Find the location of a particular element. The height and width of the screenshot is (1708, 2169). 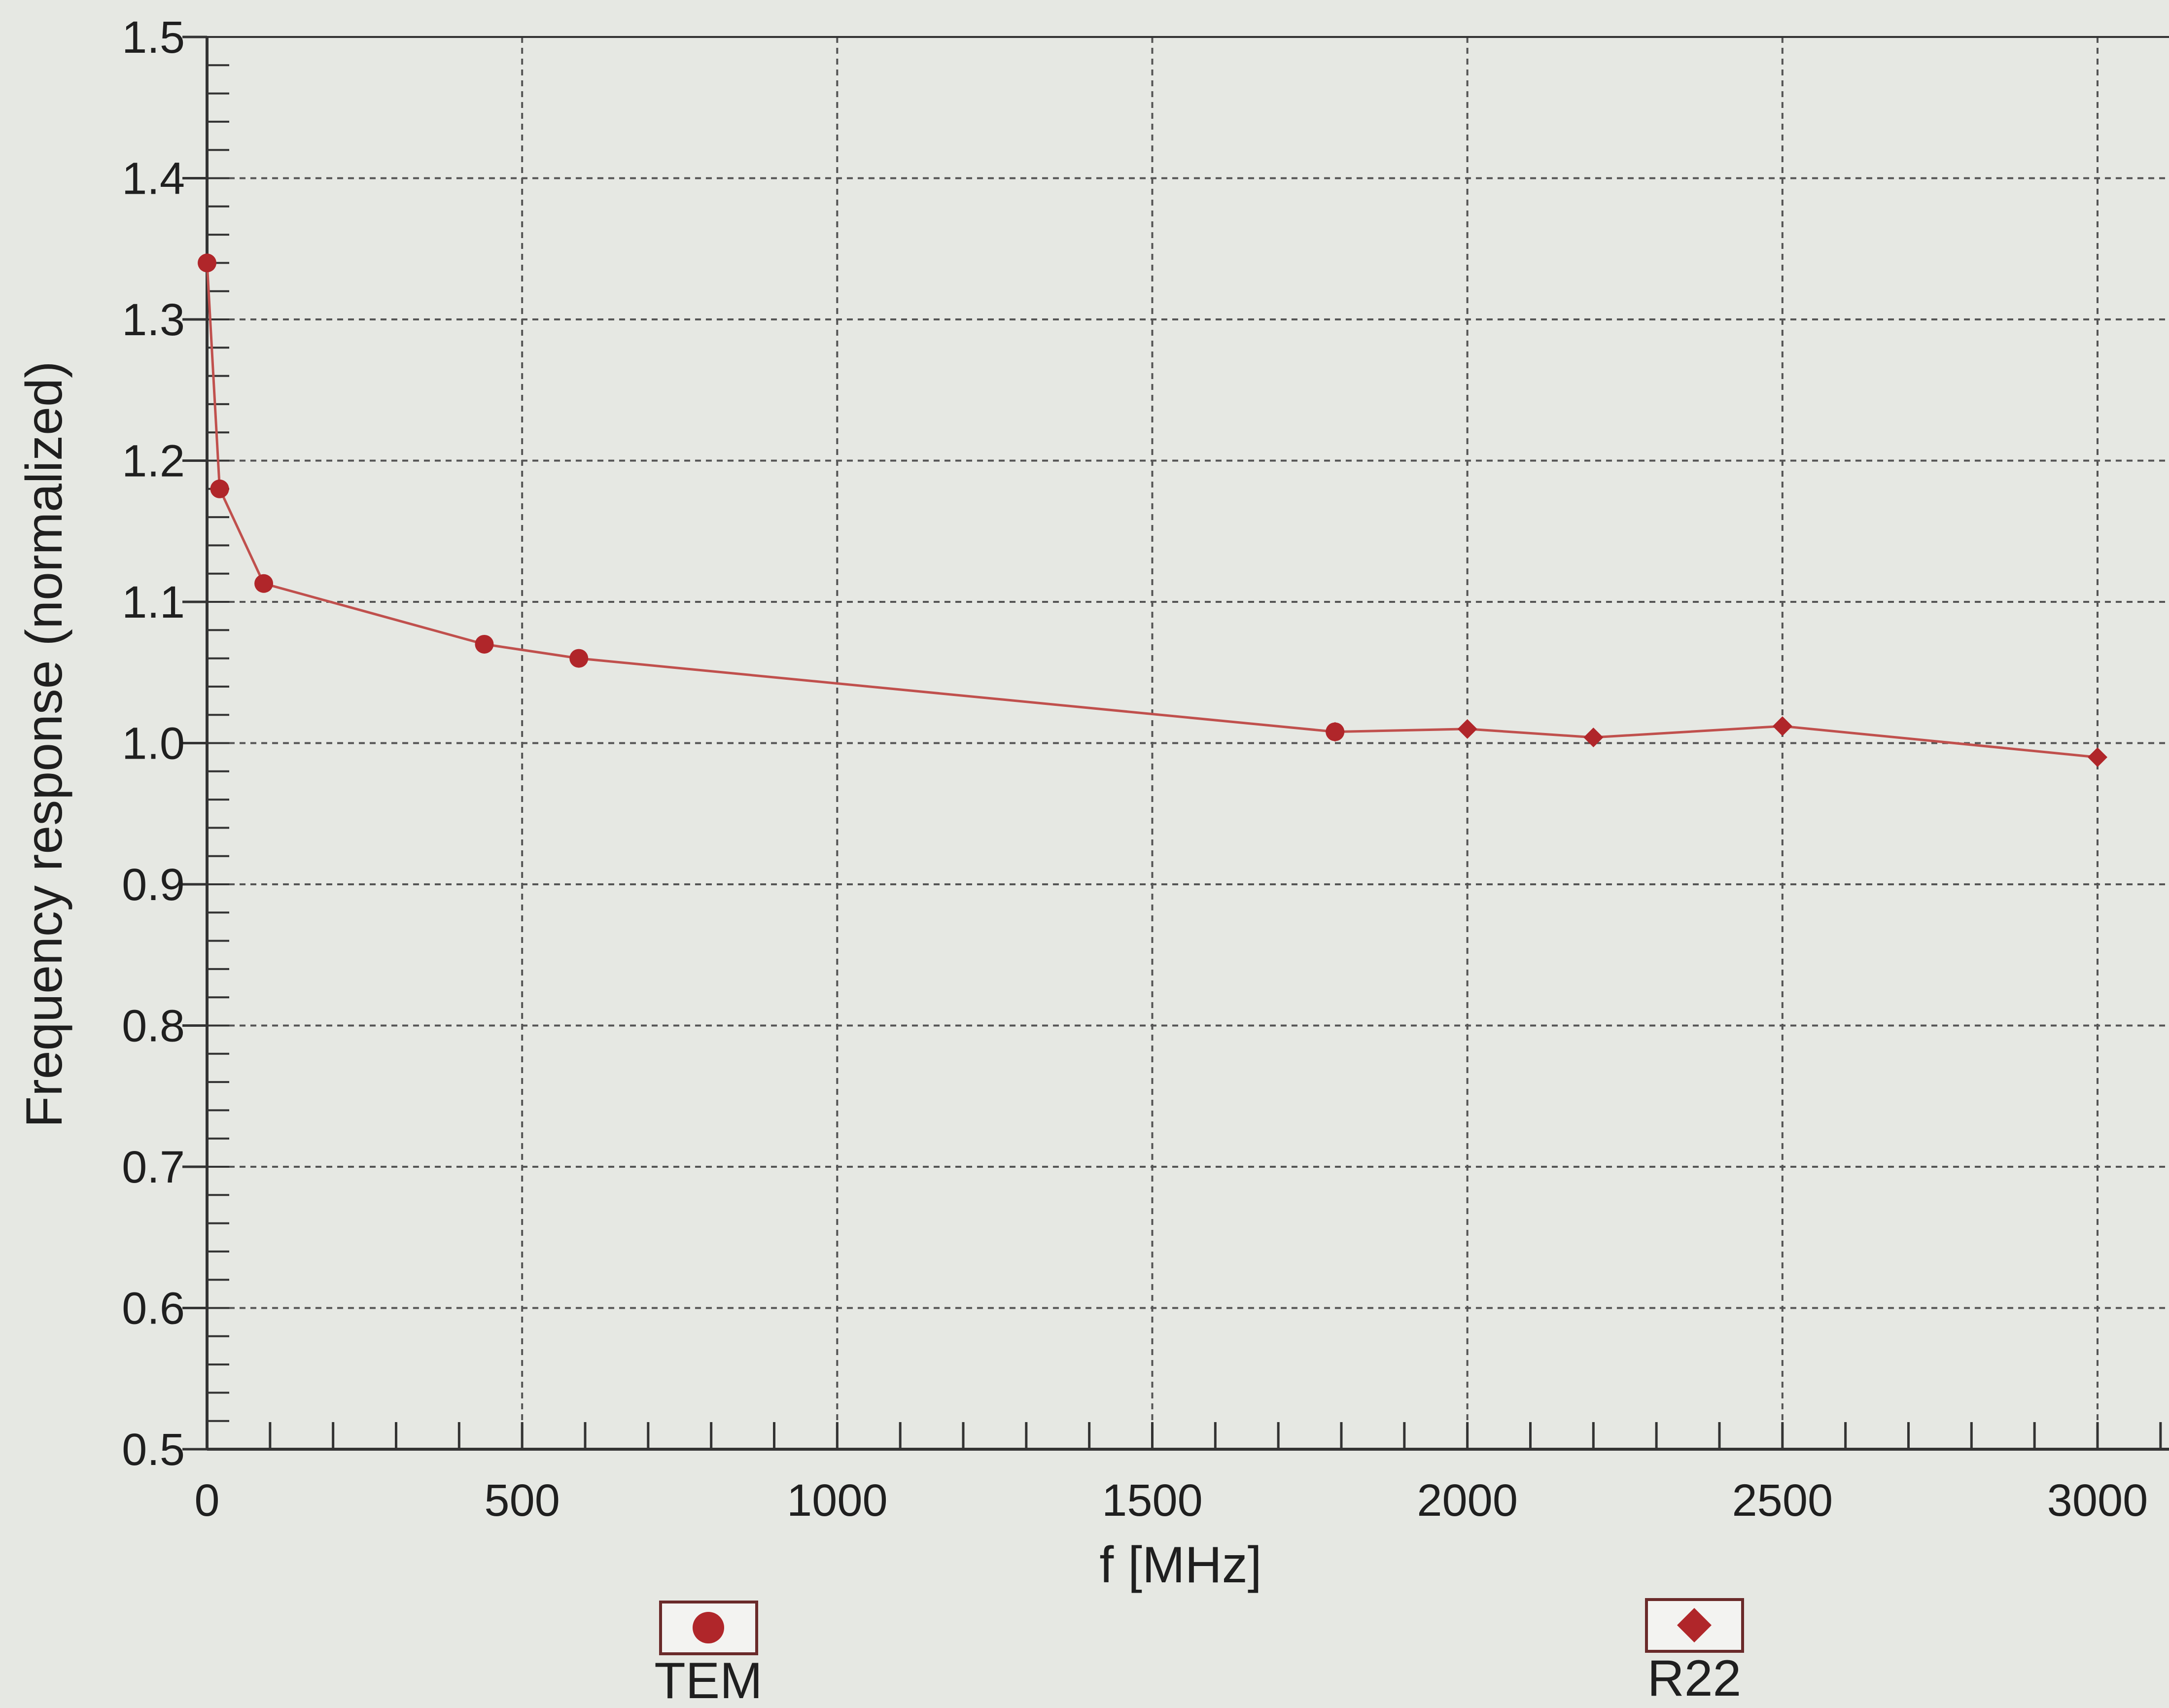

y-tick-label: 1.0 is located at coordinates (153, 744).